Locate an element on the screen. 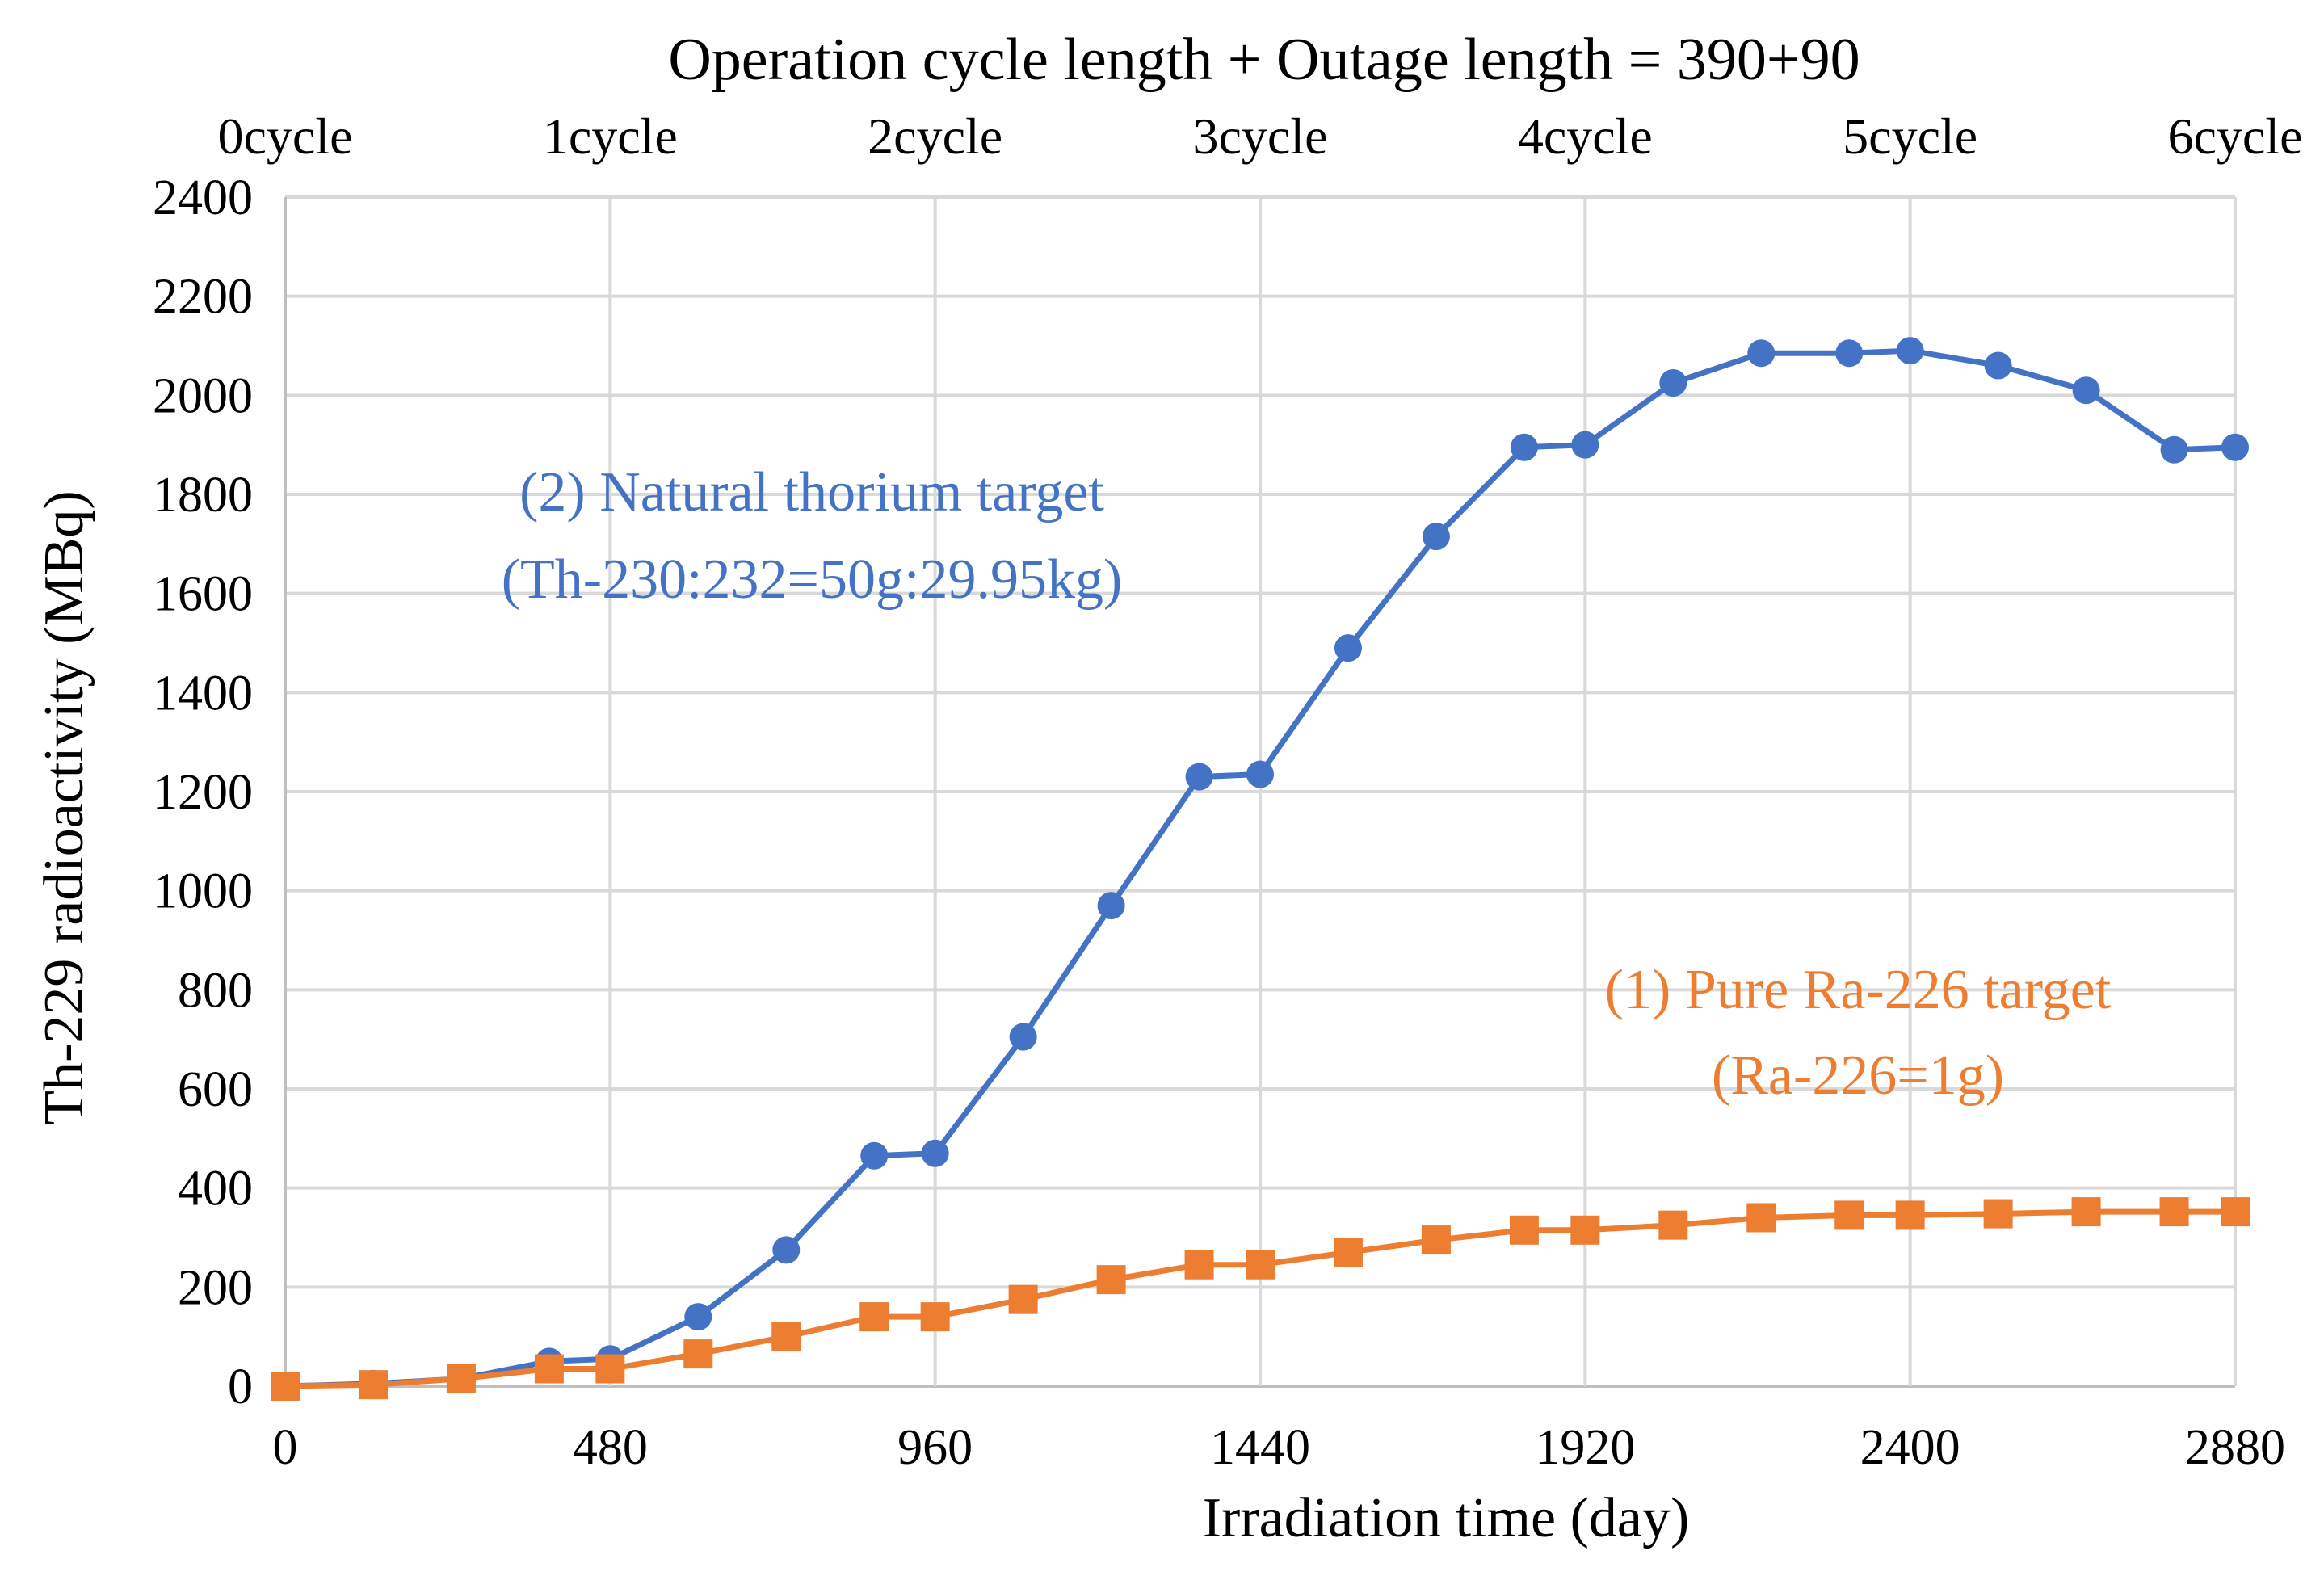 The width and height of the screenshot is (2324, 1576). y-tick-label: 1800 is located at coordinates (203, 495).